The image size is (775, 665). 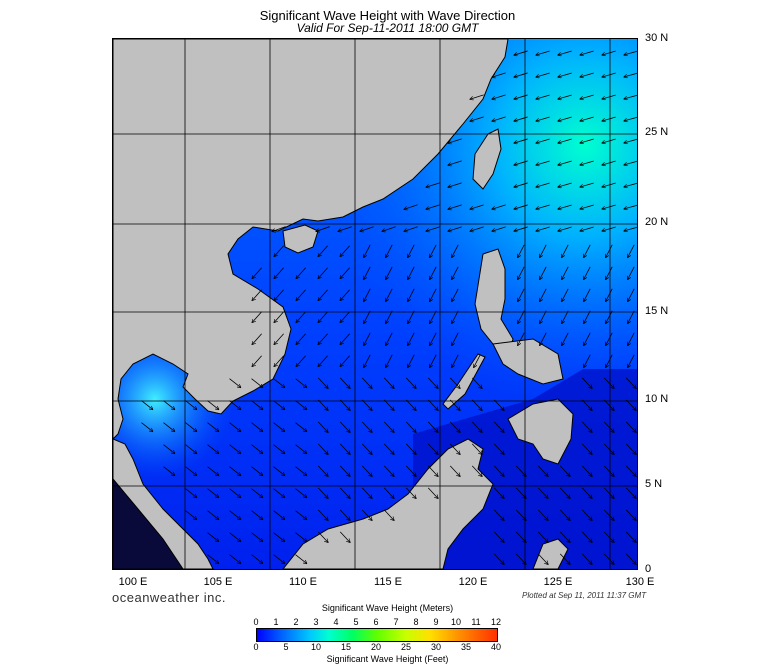 I want to click on legend-meter-tick: 10, so click(x=455, y=622).